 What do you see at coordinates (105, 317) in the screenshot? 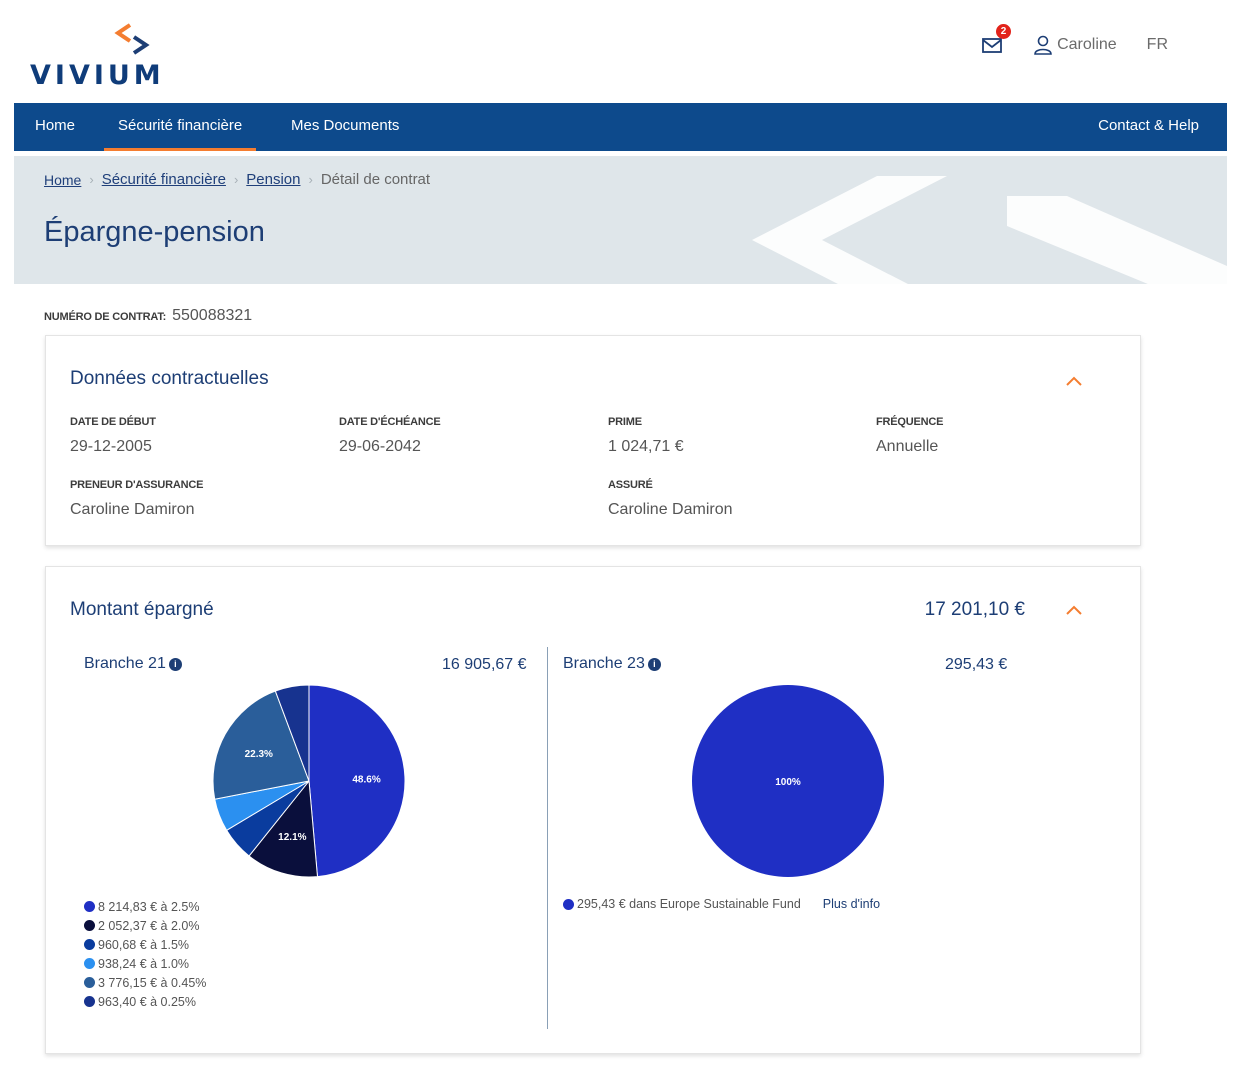
I see `contract-number-label: NUMÉRO DE CONTRAT:` at bounding box center [105, 317].